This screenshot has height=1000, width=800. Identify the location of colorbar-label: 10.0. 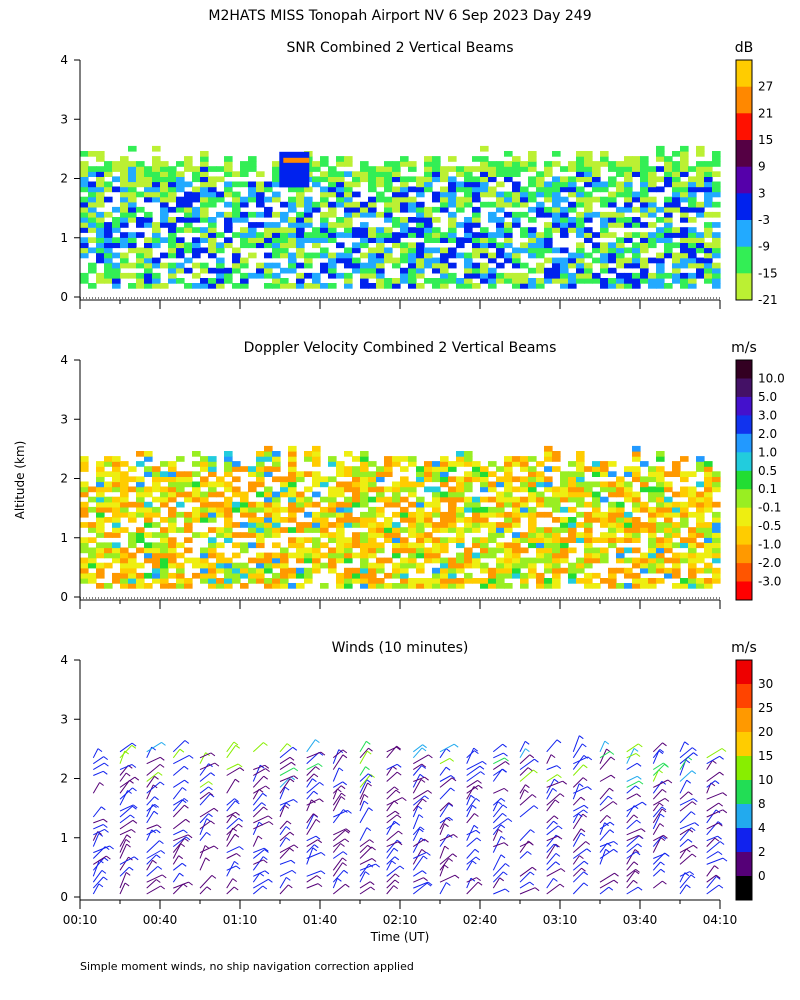
(771, 379).